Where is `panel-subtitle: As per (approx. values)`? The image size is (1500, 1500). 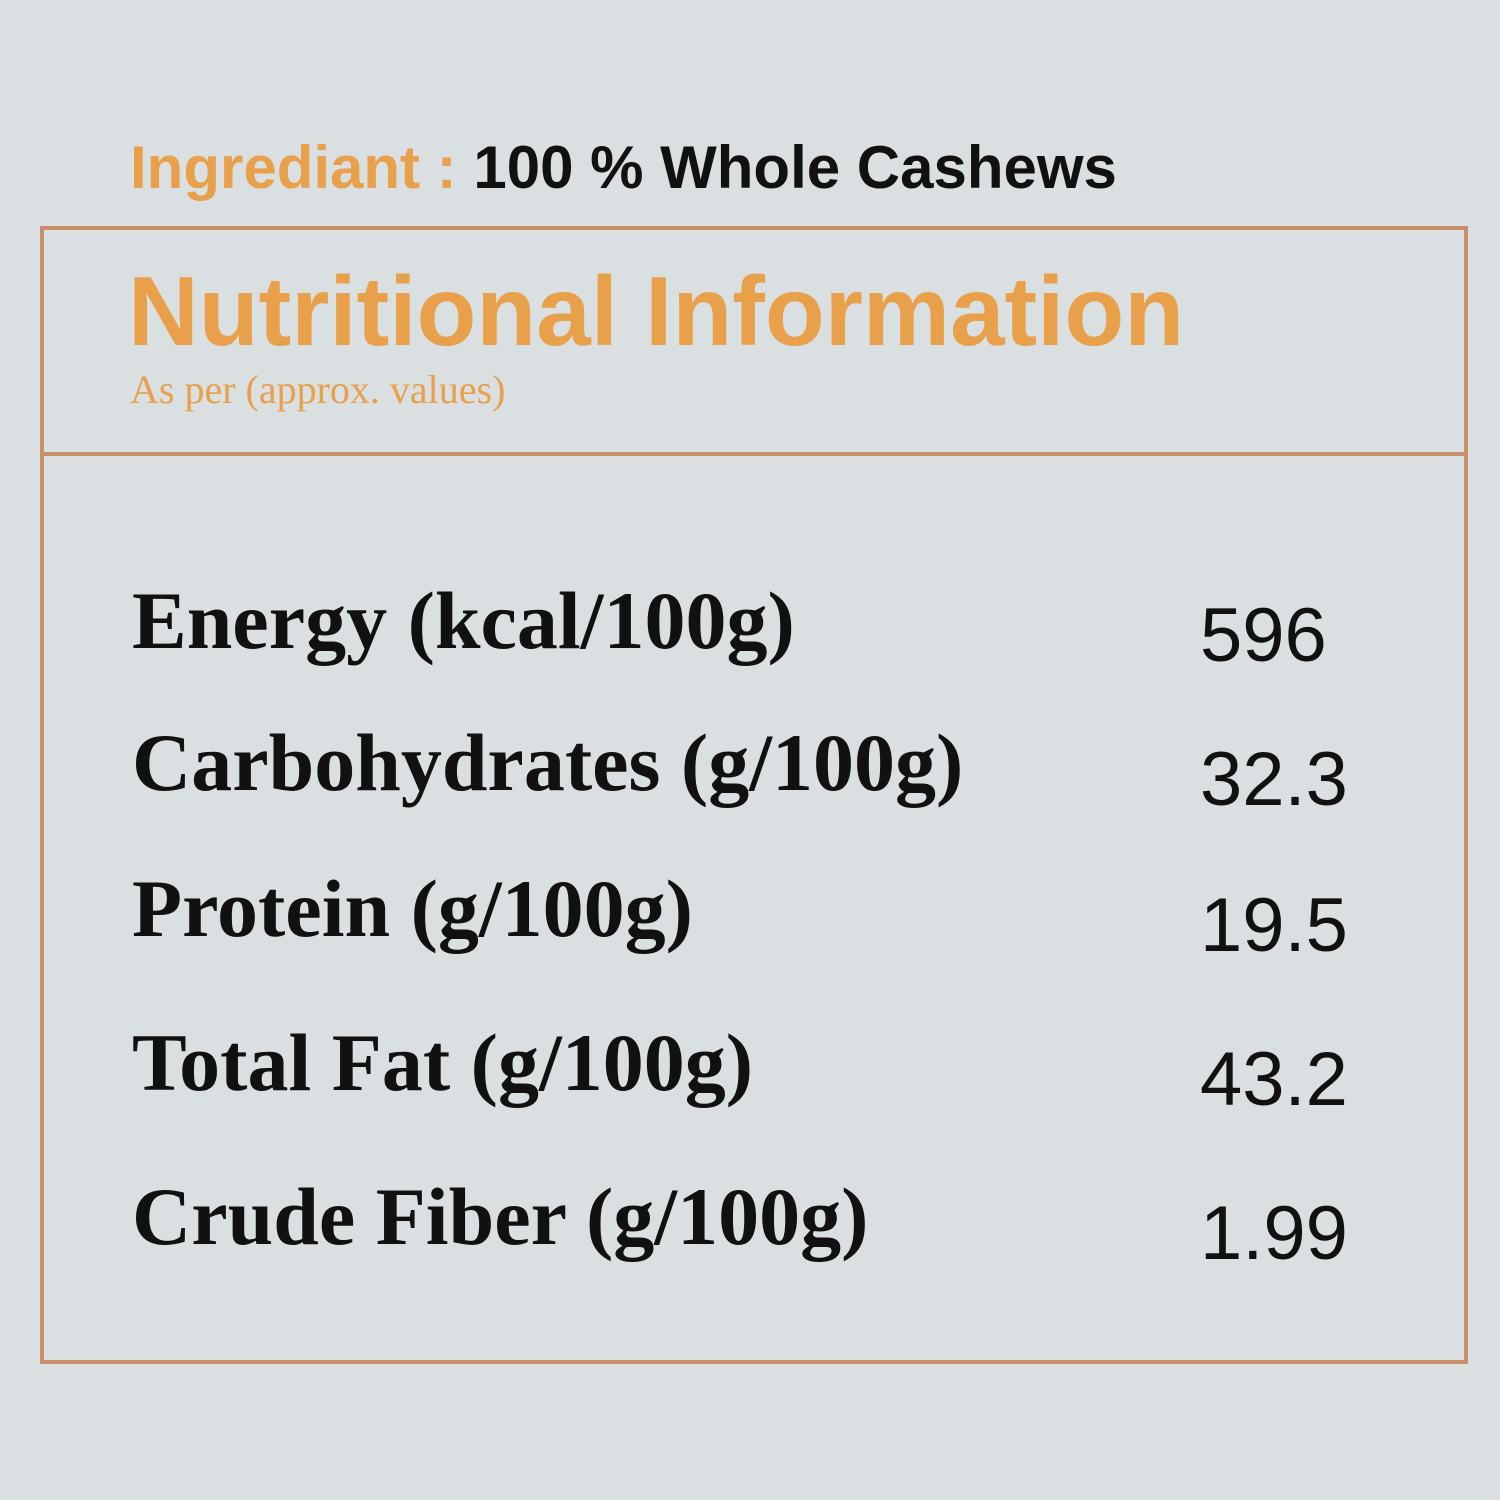 panel-subtitle: As per (approx. values) is located at coordinates (318, 389).